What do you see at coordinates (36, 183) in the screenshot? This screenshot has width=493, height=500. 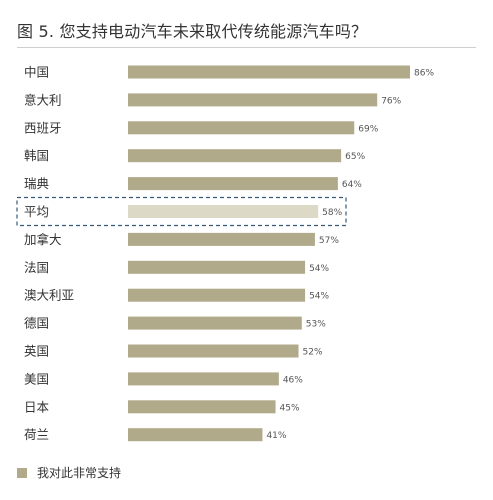 I see `category-label: 瑞典` at bounding box center [36, 183].